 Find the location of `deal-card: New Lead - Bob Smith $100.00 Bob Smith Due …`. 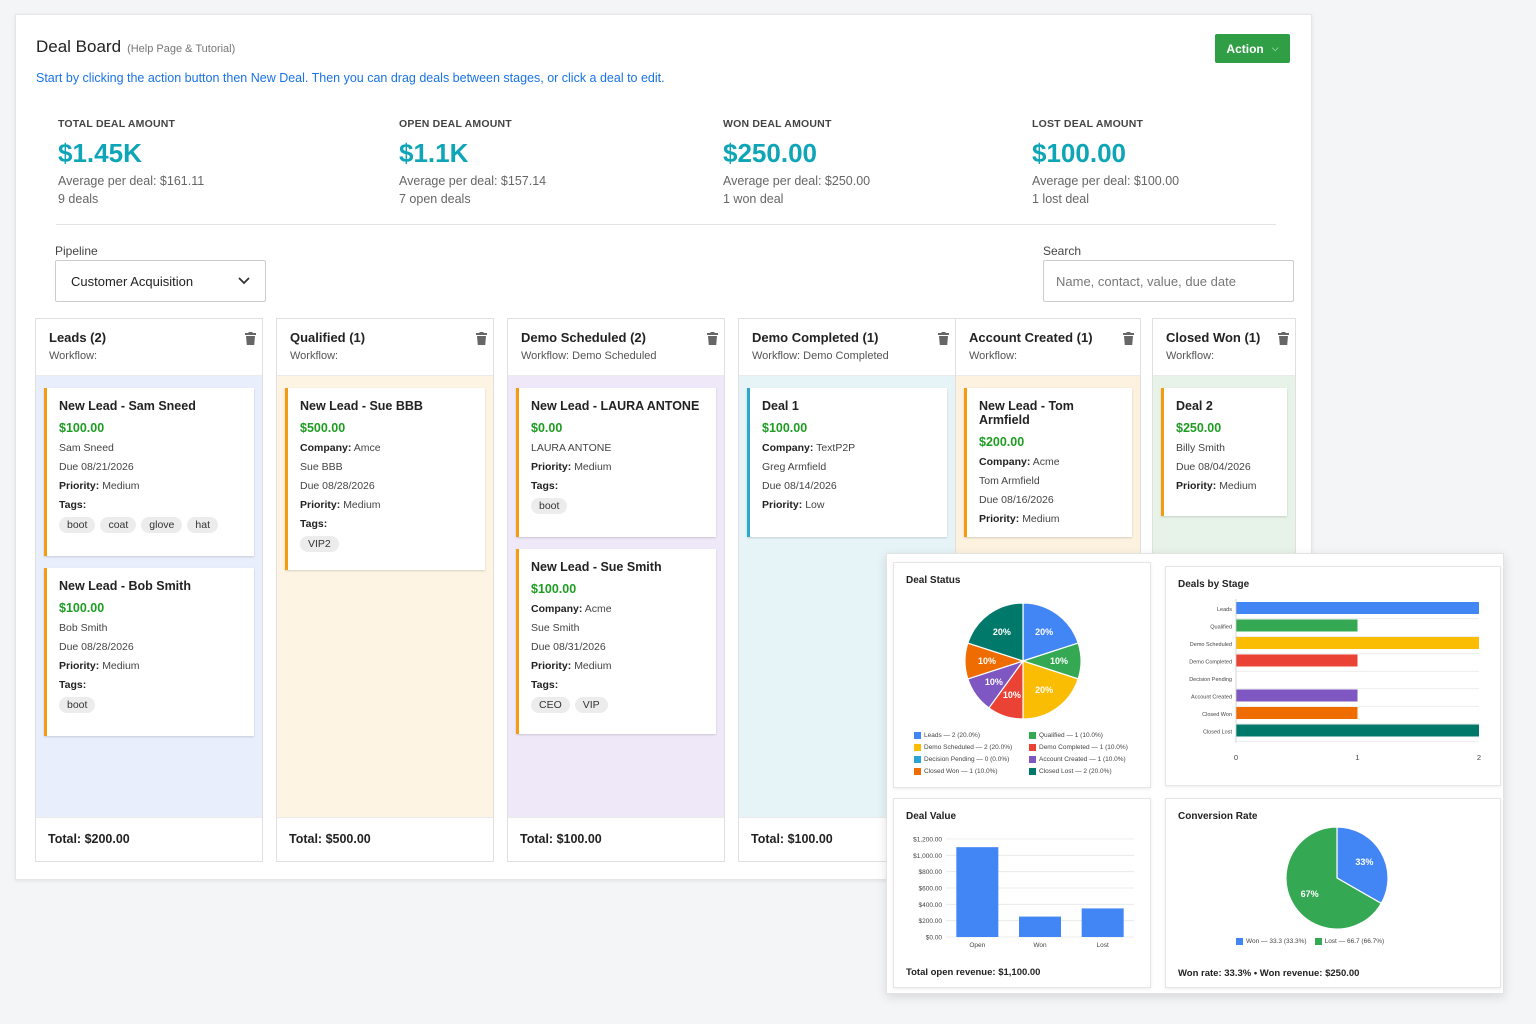

deal-card: New Lead - Bob Smith $100.00 Bob Smith Due … is located at coordinates (149, 652).